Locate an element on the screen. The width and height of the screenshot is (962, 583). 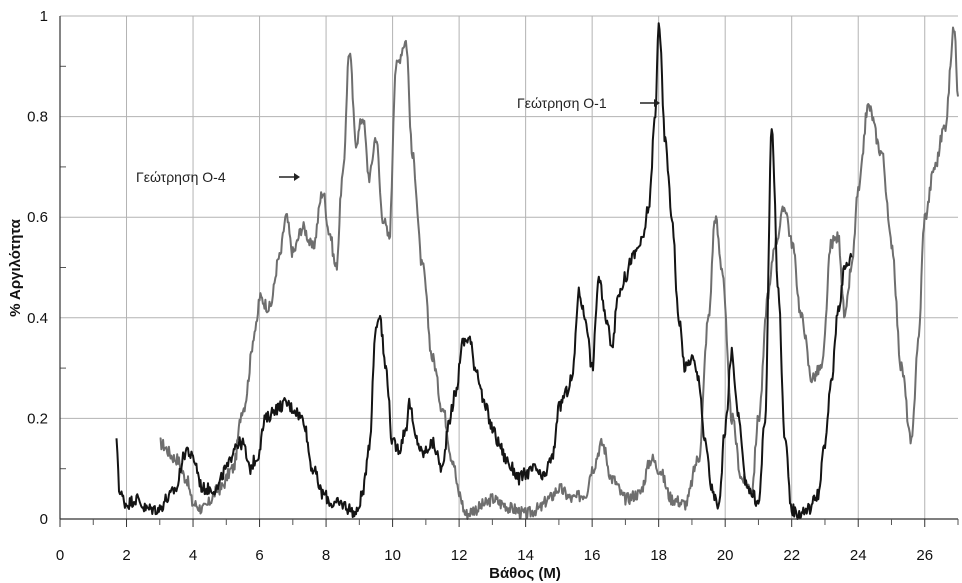
x-tick-label: 2 is located at coordinates (126, 555).